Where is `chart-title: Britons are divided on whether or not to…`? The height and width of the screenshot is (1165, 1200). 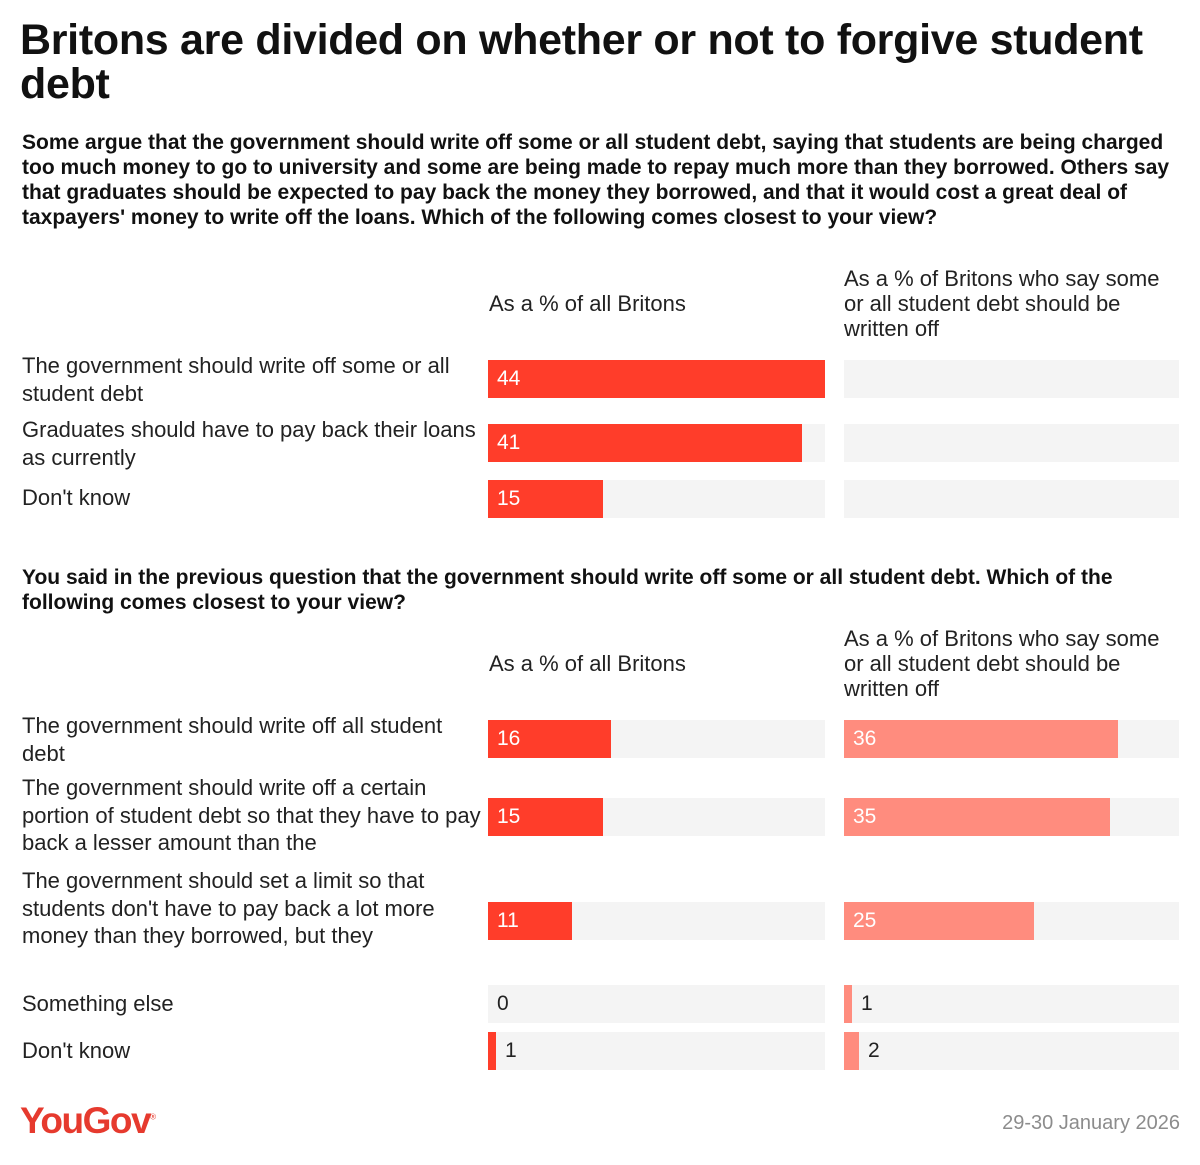 chart-title: Britons are divided on whether or not to… is located at coordinates (581, 62).